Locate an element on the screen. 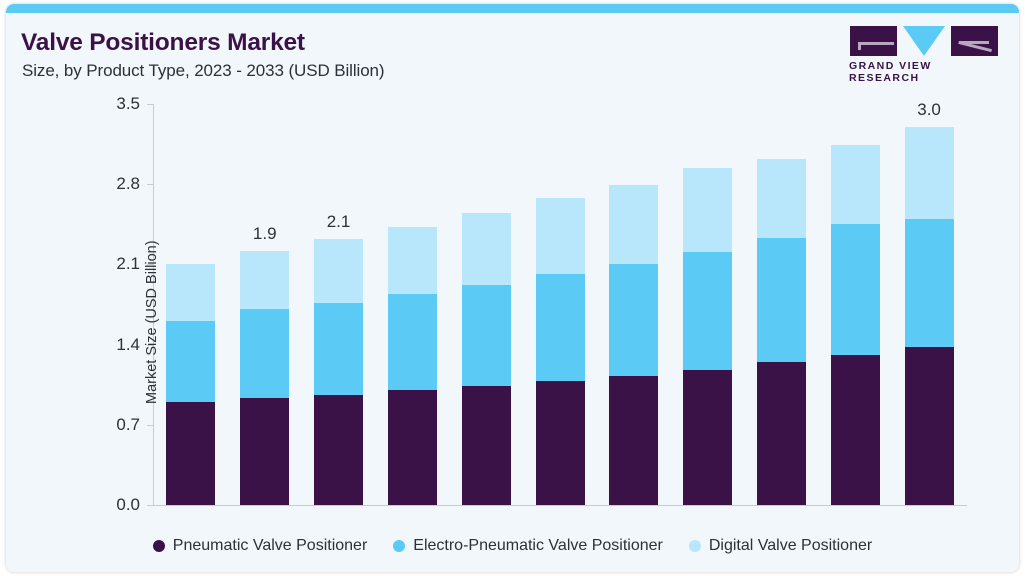  logo-block-g is located at coordinates (873, 41).